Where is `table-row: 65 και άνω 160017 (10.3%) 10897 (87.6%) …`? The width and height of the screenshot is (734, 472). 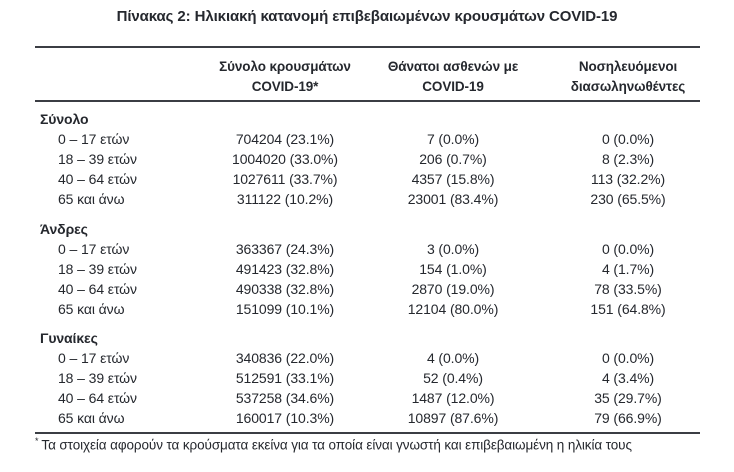 table-row: 65 και άνω 160017 (10.3%) 10897 (87.6%) … is located at coordinates (367, 418).